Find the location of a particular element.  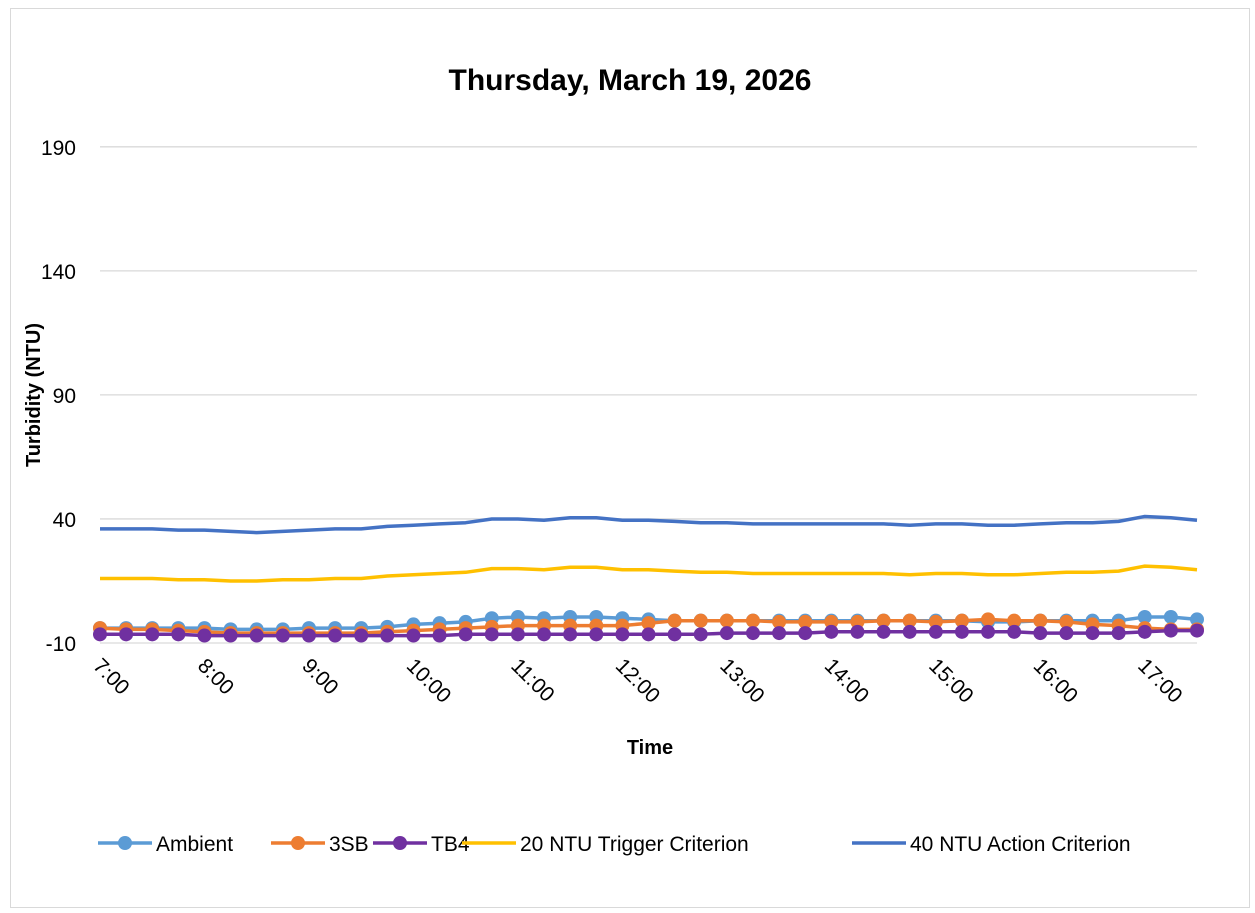

series-tb4 is located at coordinates (648, 633).